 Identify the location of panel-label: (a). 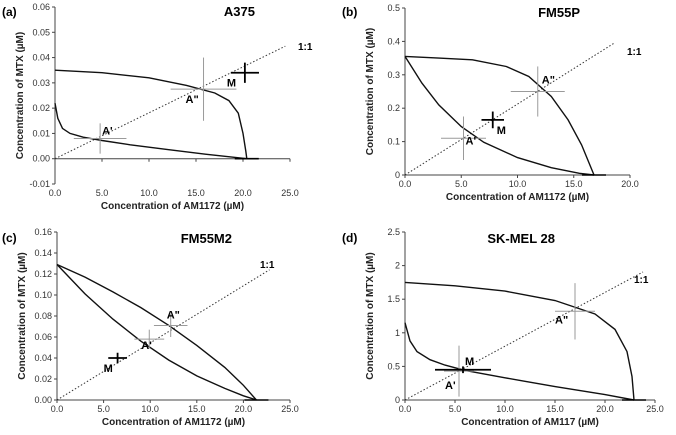
(9, 12).